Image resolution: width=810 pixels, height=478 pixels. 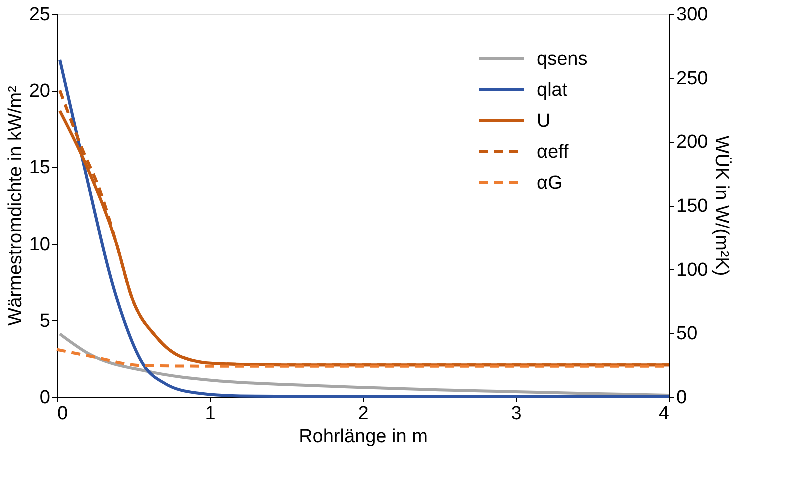 I want to click on x-tick-label: 3, so click(x=516, y=414).